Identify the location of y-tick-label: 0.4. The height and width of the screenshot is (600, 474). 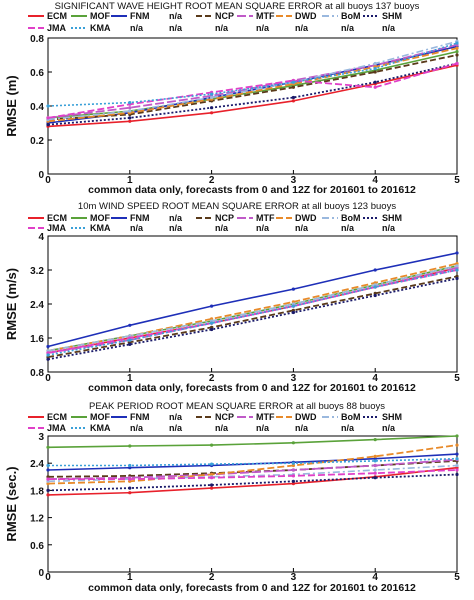
(37, 107).